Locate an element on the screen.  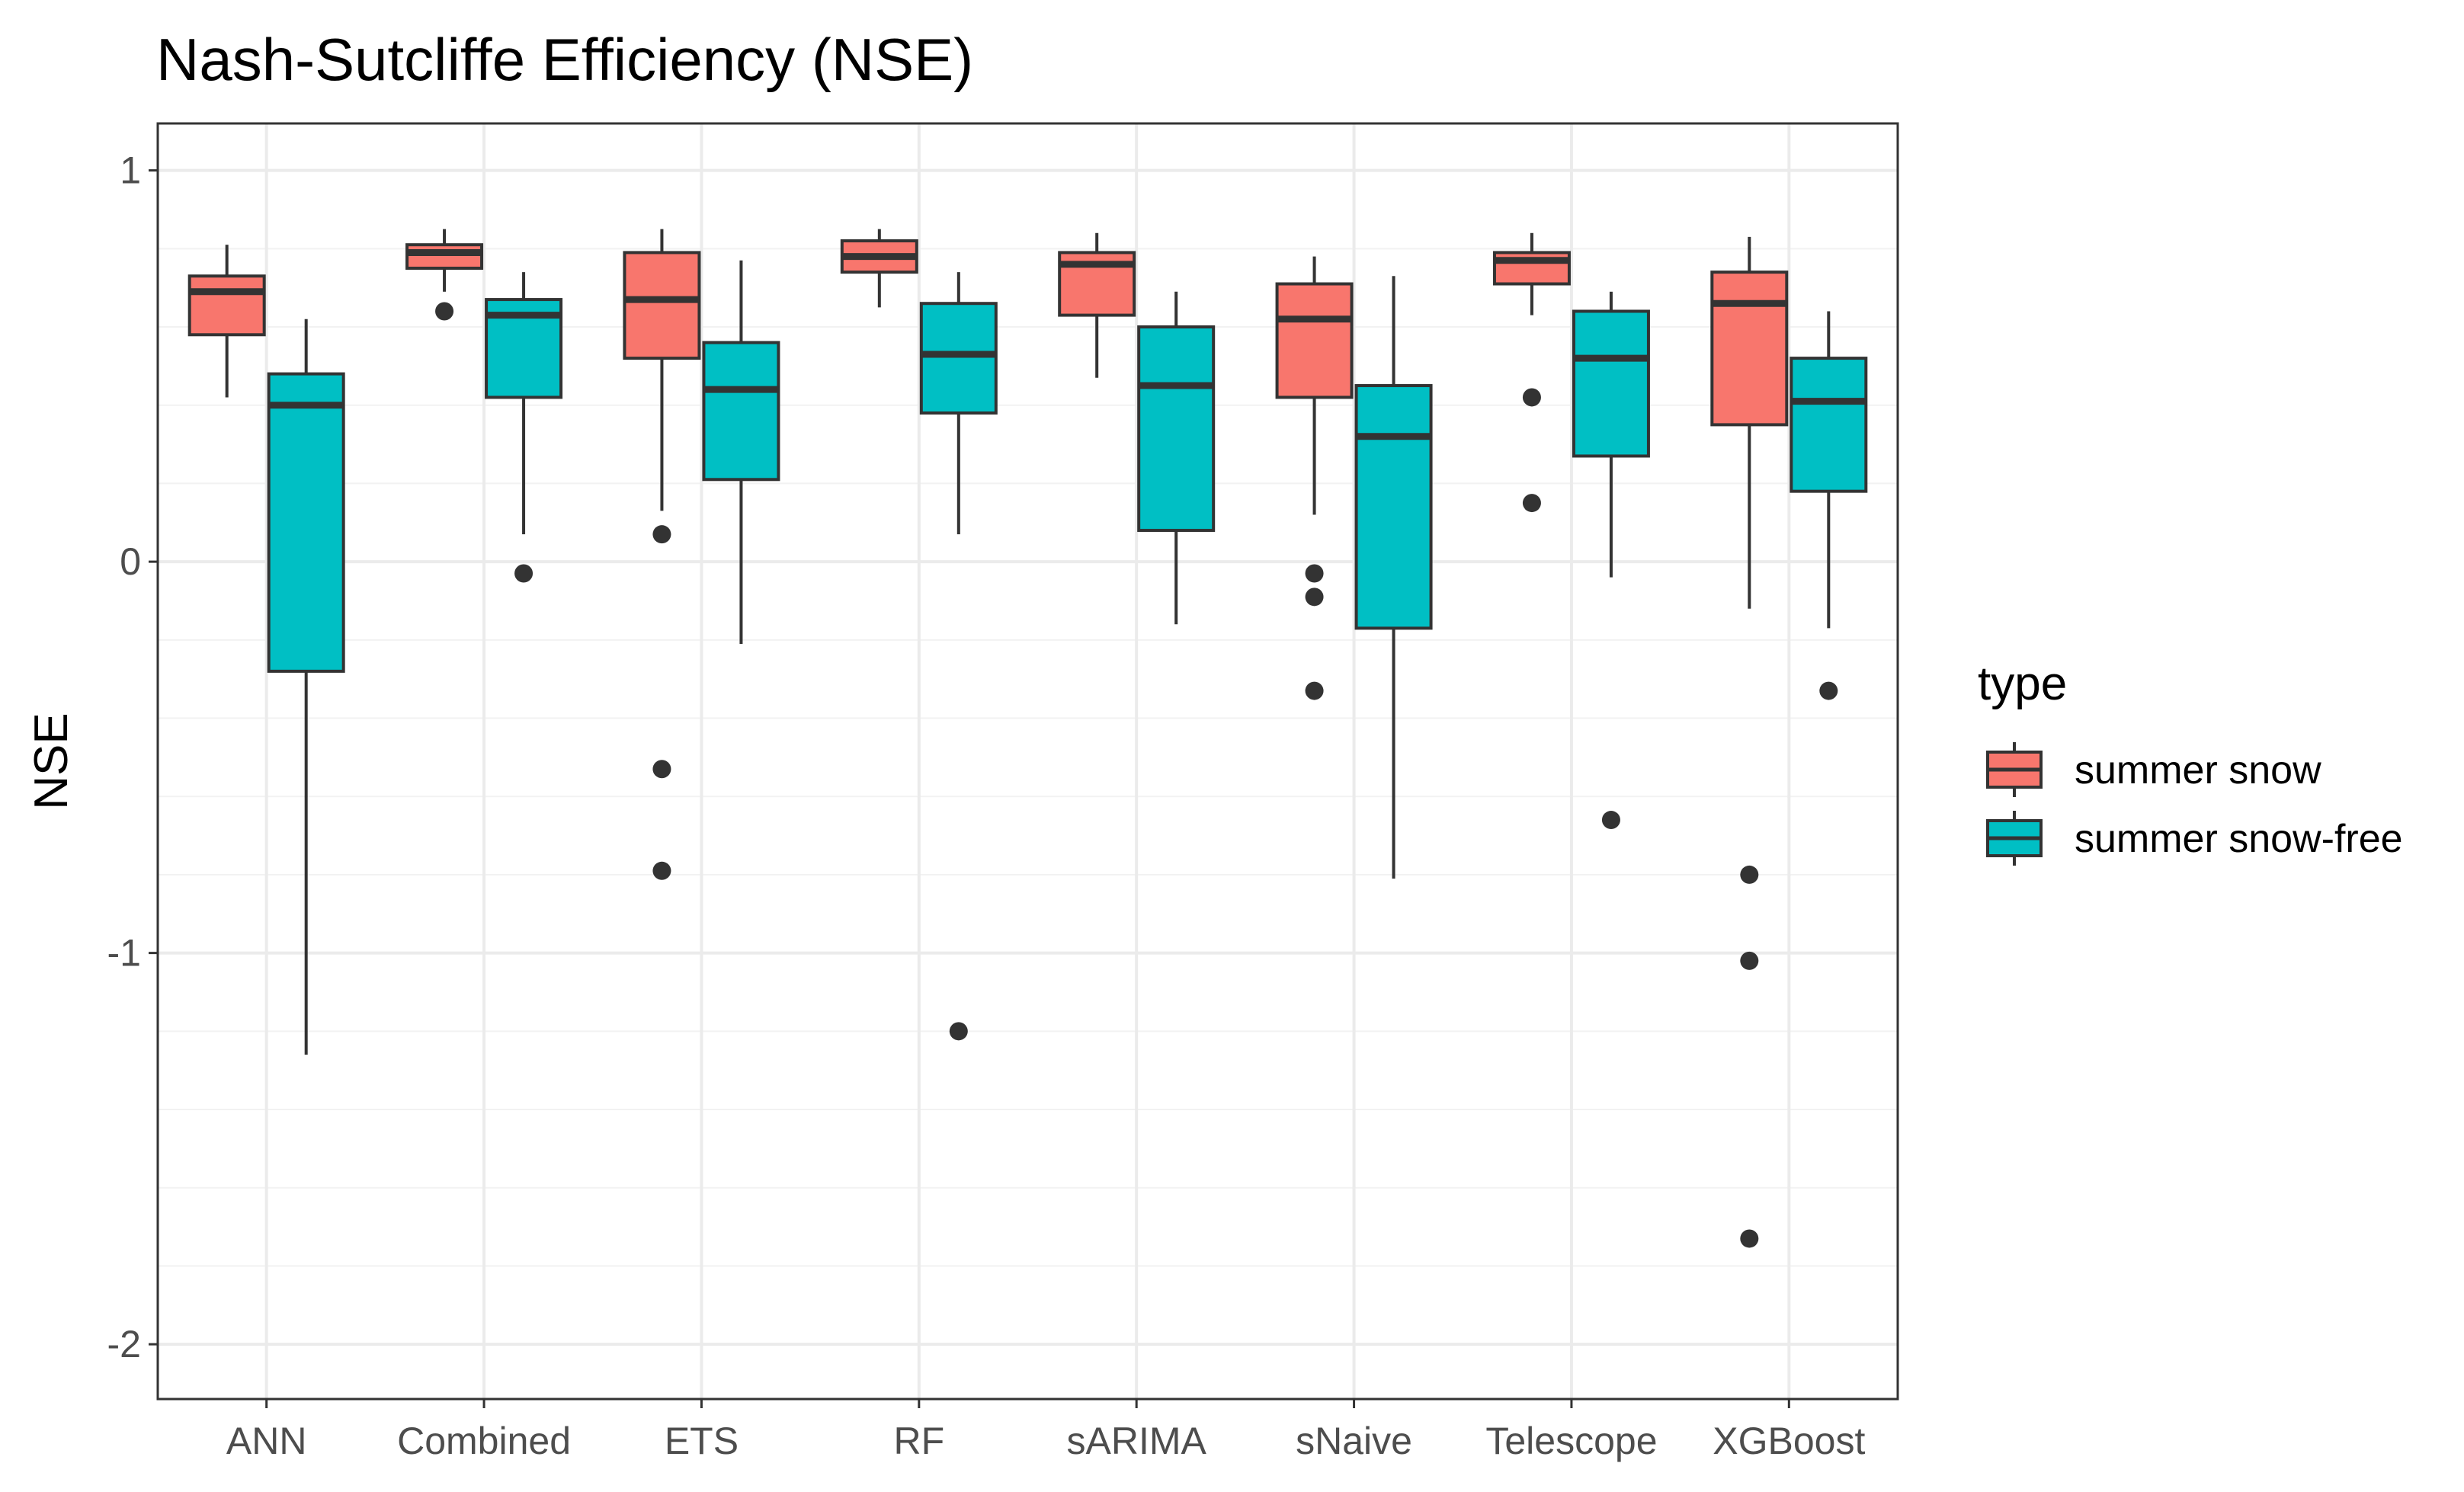
box-ann-summer-snow is located at coordinates (226, 322).